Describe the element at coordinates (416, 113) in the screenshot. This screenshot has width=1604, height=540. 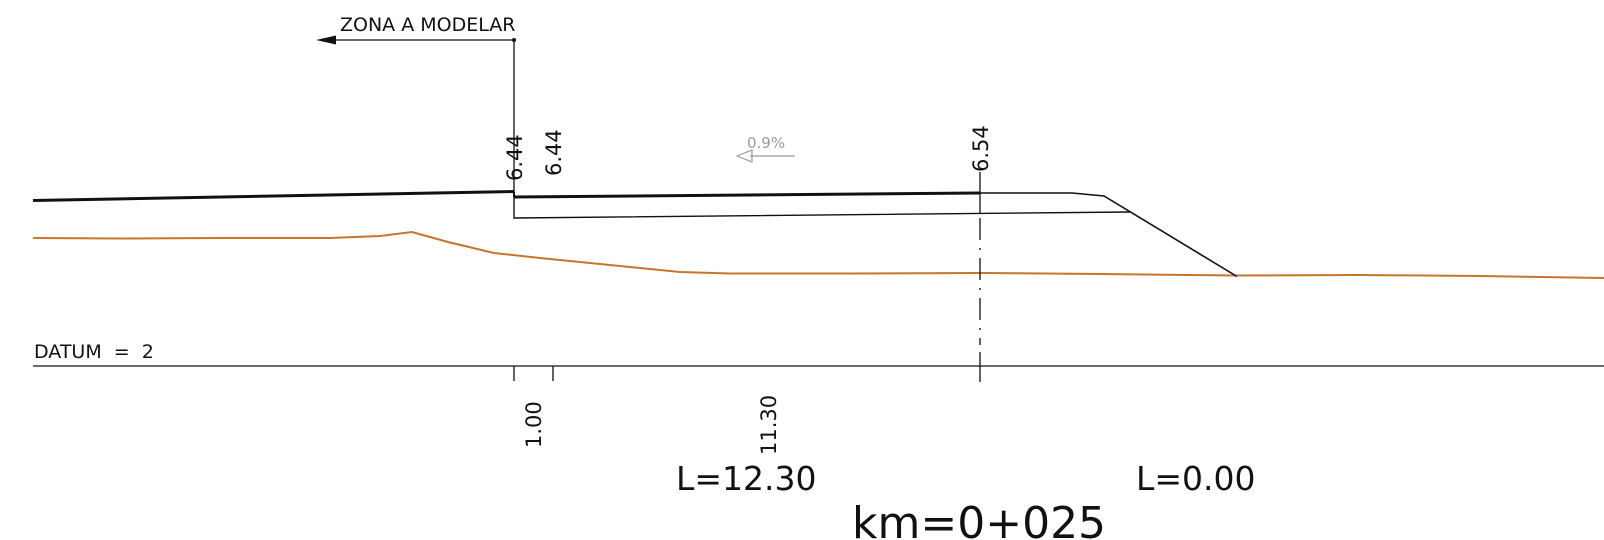
I see `zone-leader` at that location.